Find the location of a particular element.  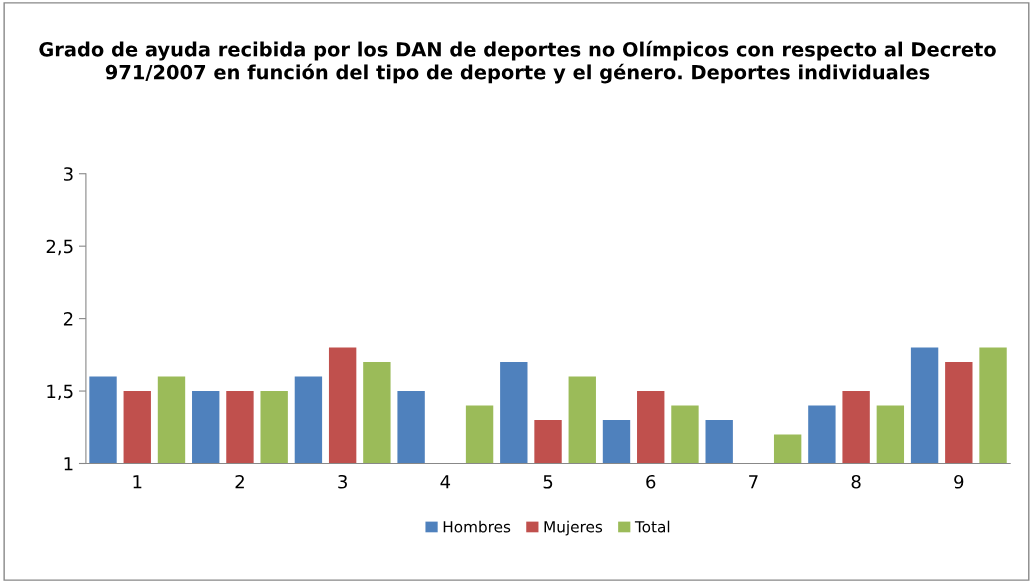

y-tick-label: 2 is located at coordinates (68, 319).